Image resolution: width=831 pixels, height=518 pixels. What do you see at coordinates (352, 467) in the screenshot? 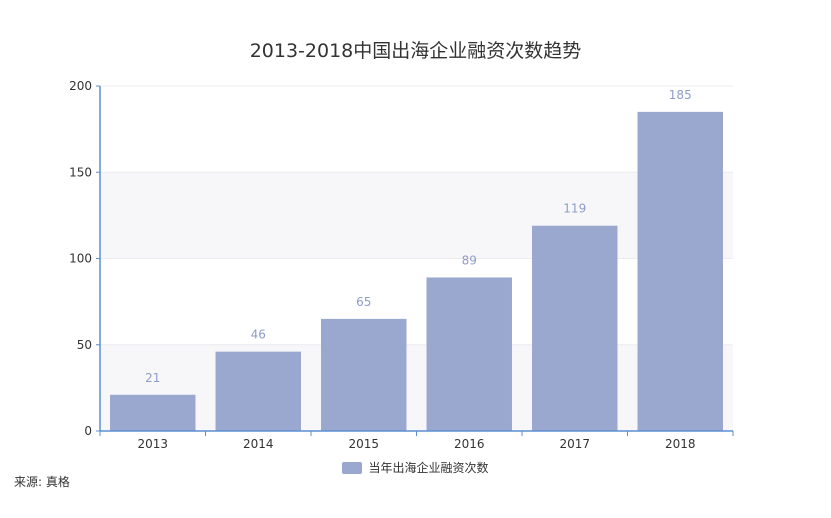
I see `legend-swatch` at bounding box center [352, 467].